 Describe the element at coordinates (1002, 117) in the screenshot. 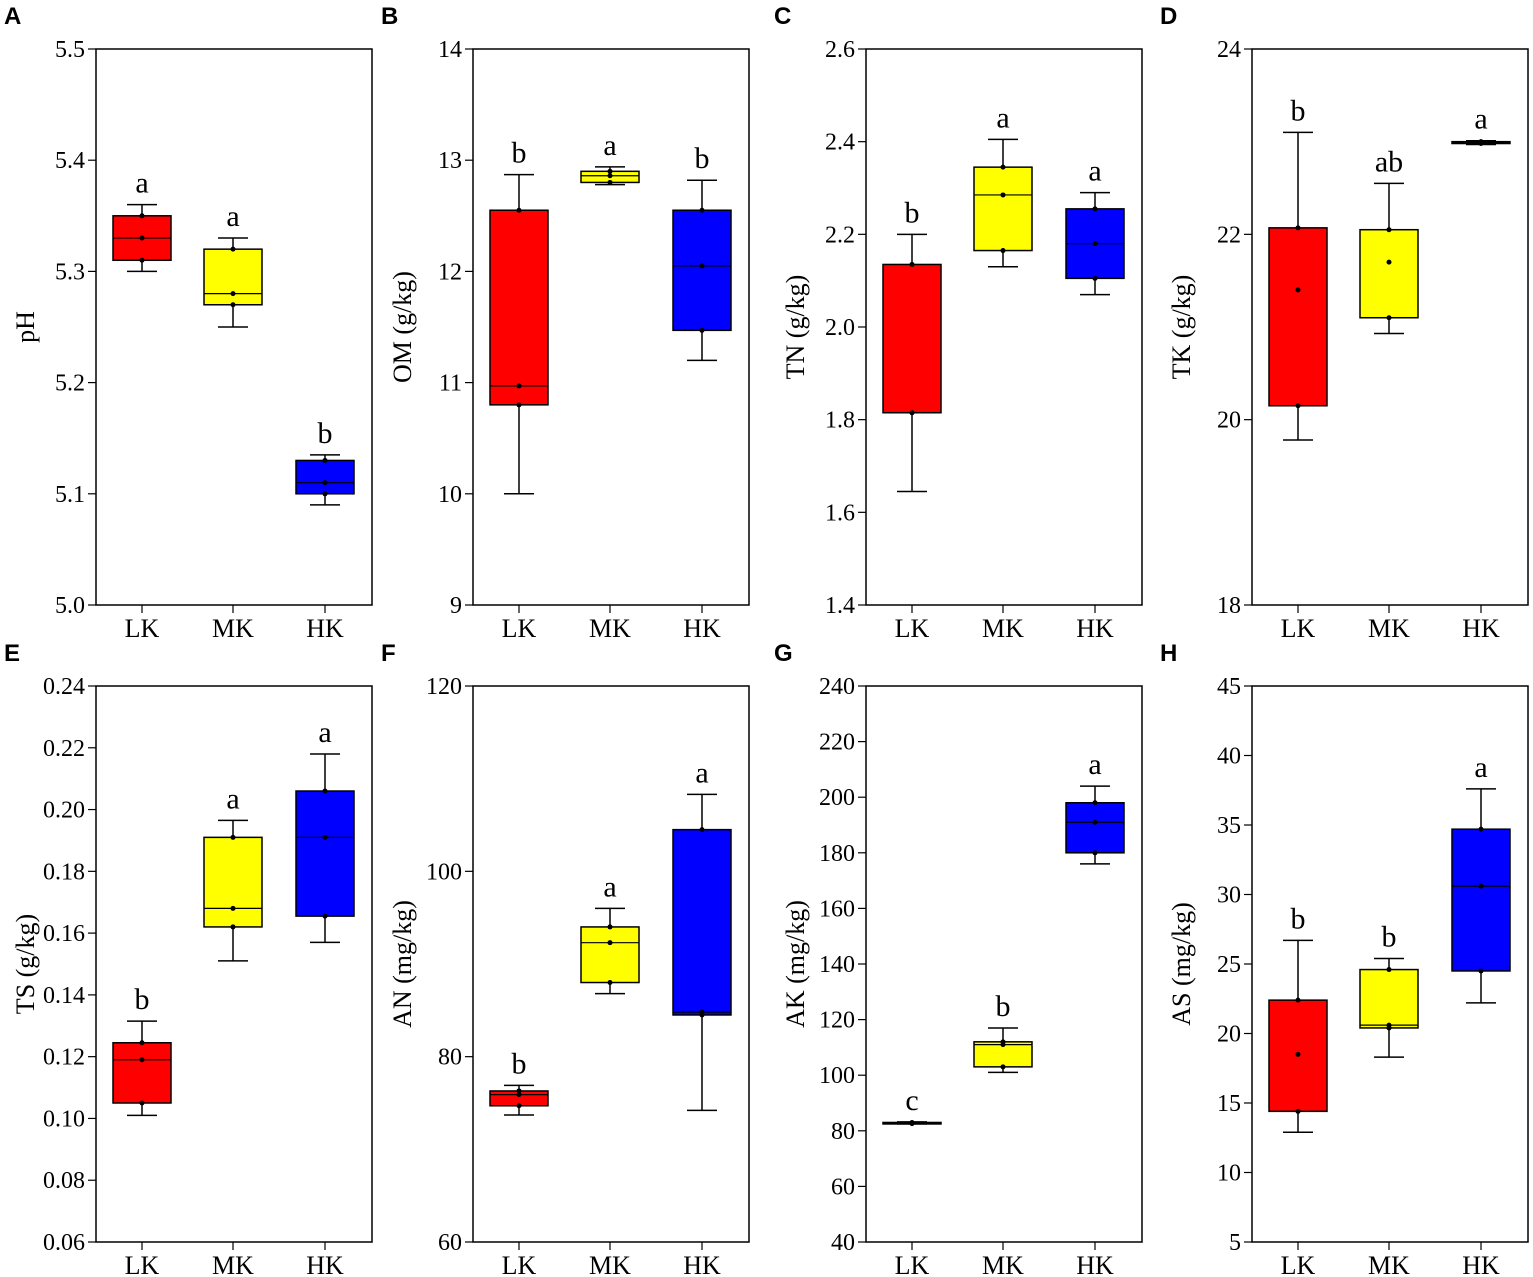

I see `sig-label-c-mk: a` at that location.